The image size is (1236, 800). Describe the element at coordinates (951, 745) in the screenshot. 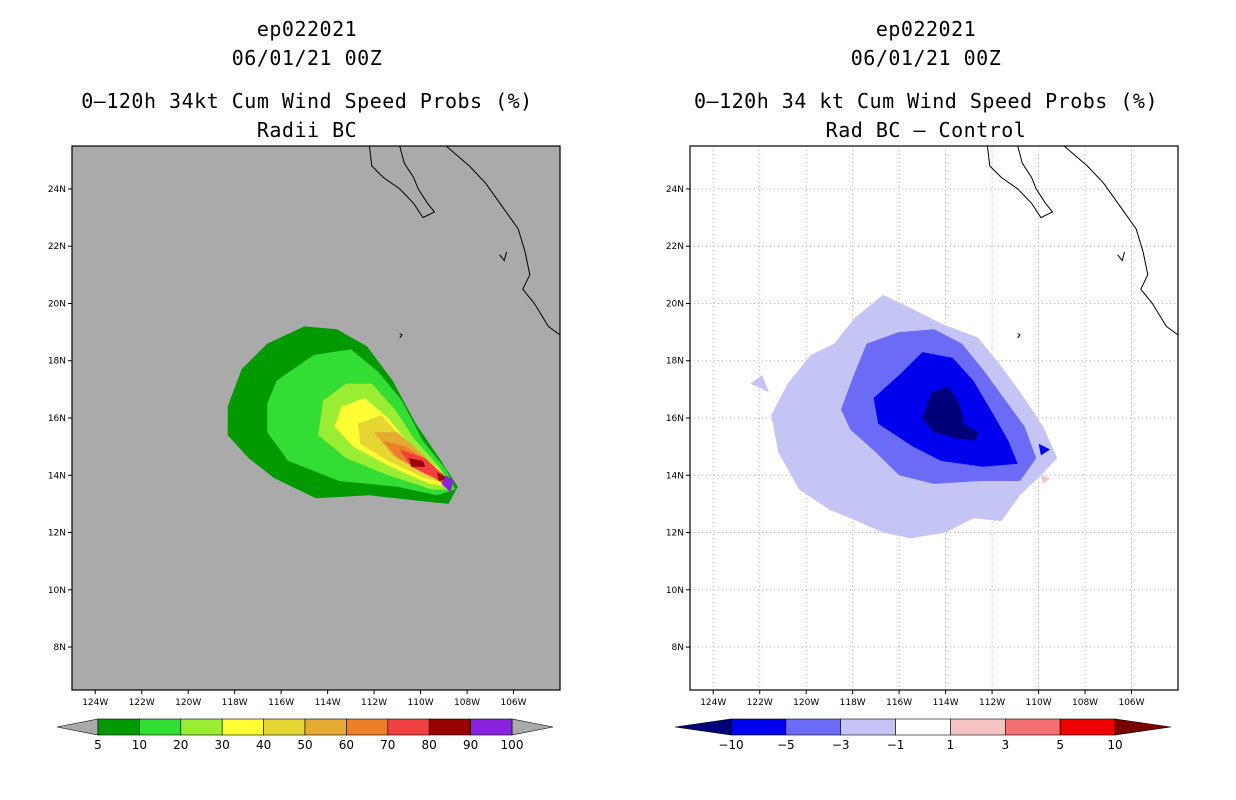

I see `colorbar-label: 1` at that location.